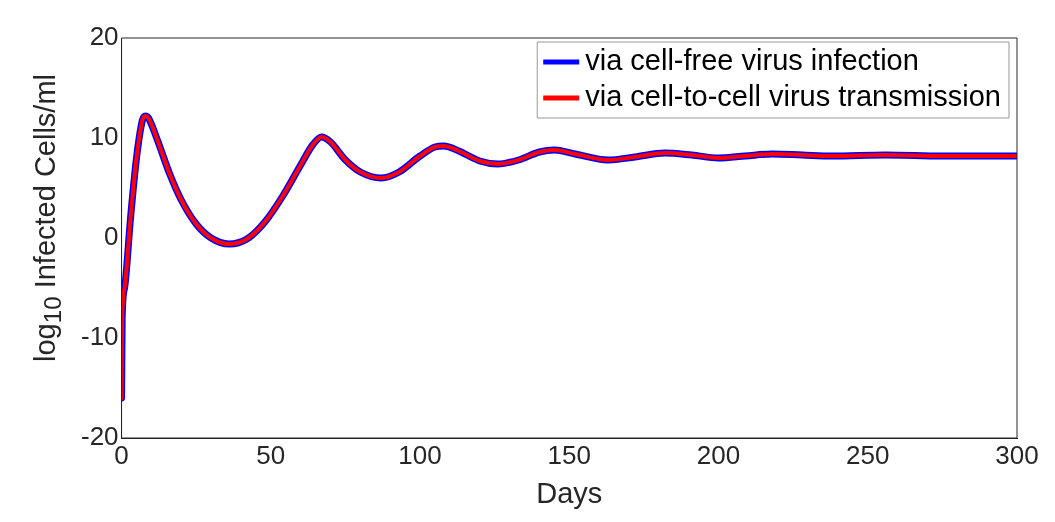 The height and width of the screenshot is (522, 1055). What do you see at coordinates (420, 454) in the screenshot?
I see `x-tick-label: 100` at bounding box center [420, 454].